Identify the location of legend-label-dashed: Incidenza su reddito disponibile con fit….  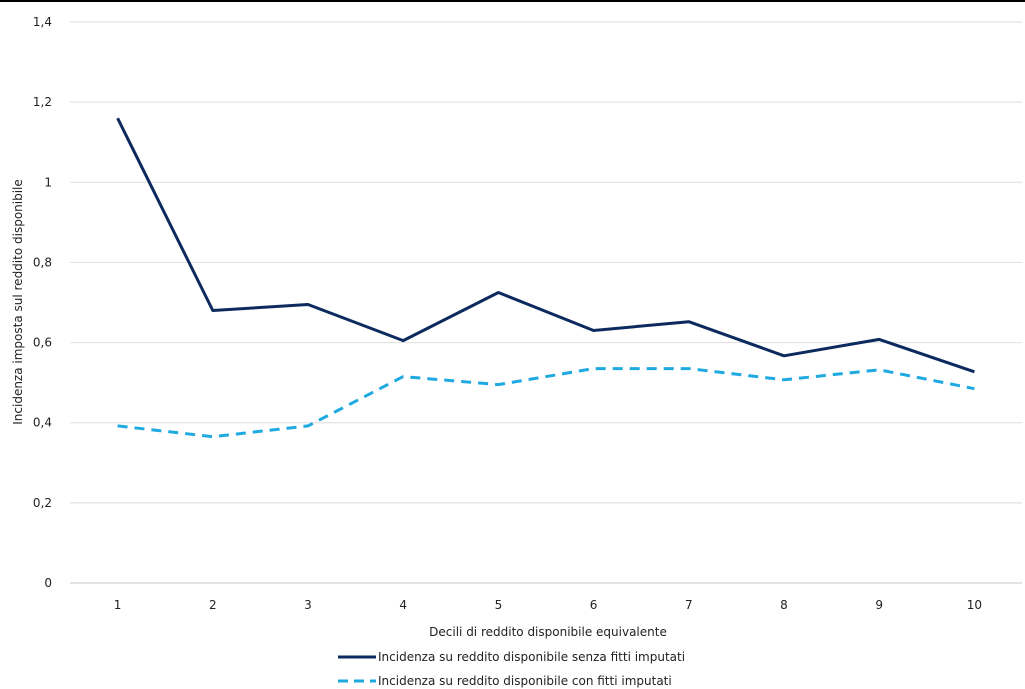
(525, 681).